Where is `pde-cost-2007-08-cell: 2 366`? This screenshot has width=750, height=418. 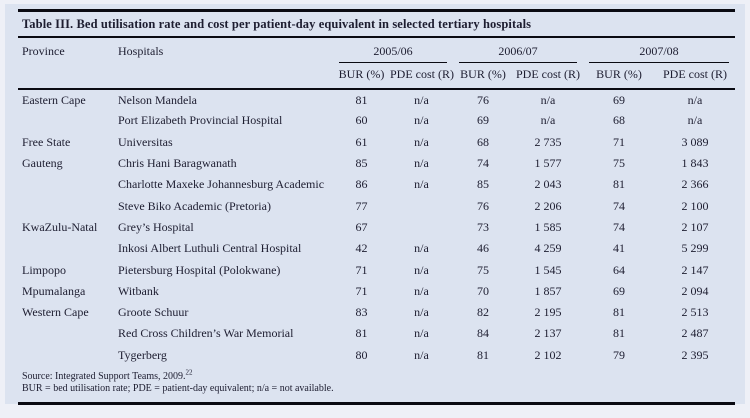 pde-cost-2007-08-cell: 2 366 is located at coordinates (695, 184).